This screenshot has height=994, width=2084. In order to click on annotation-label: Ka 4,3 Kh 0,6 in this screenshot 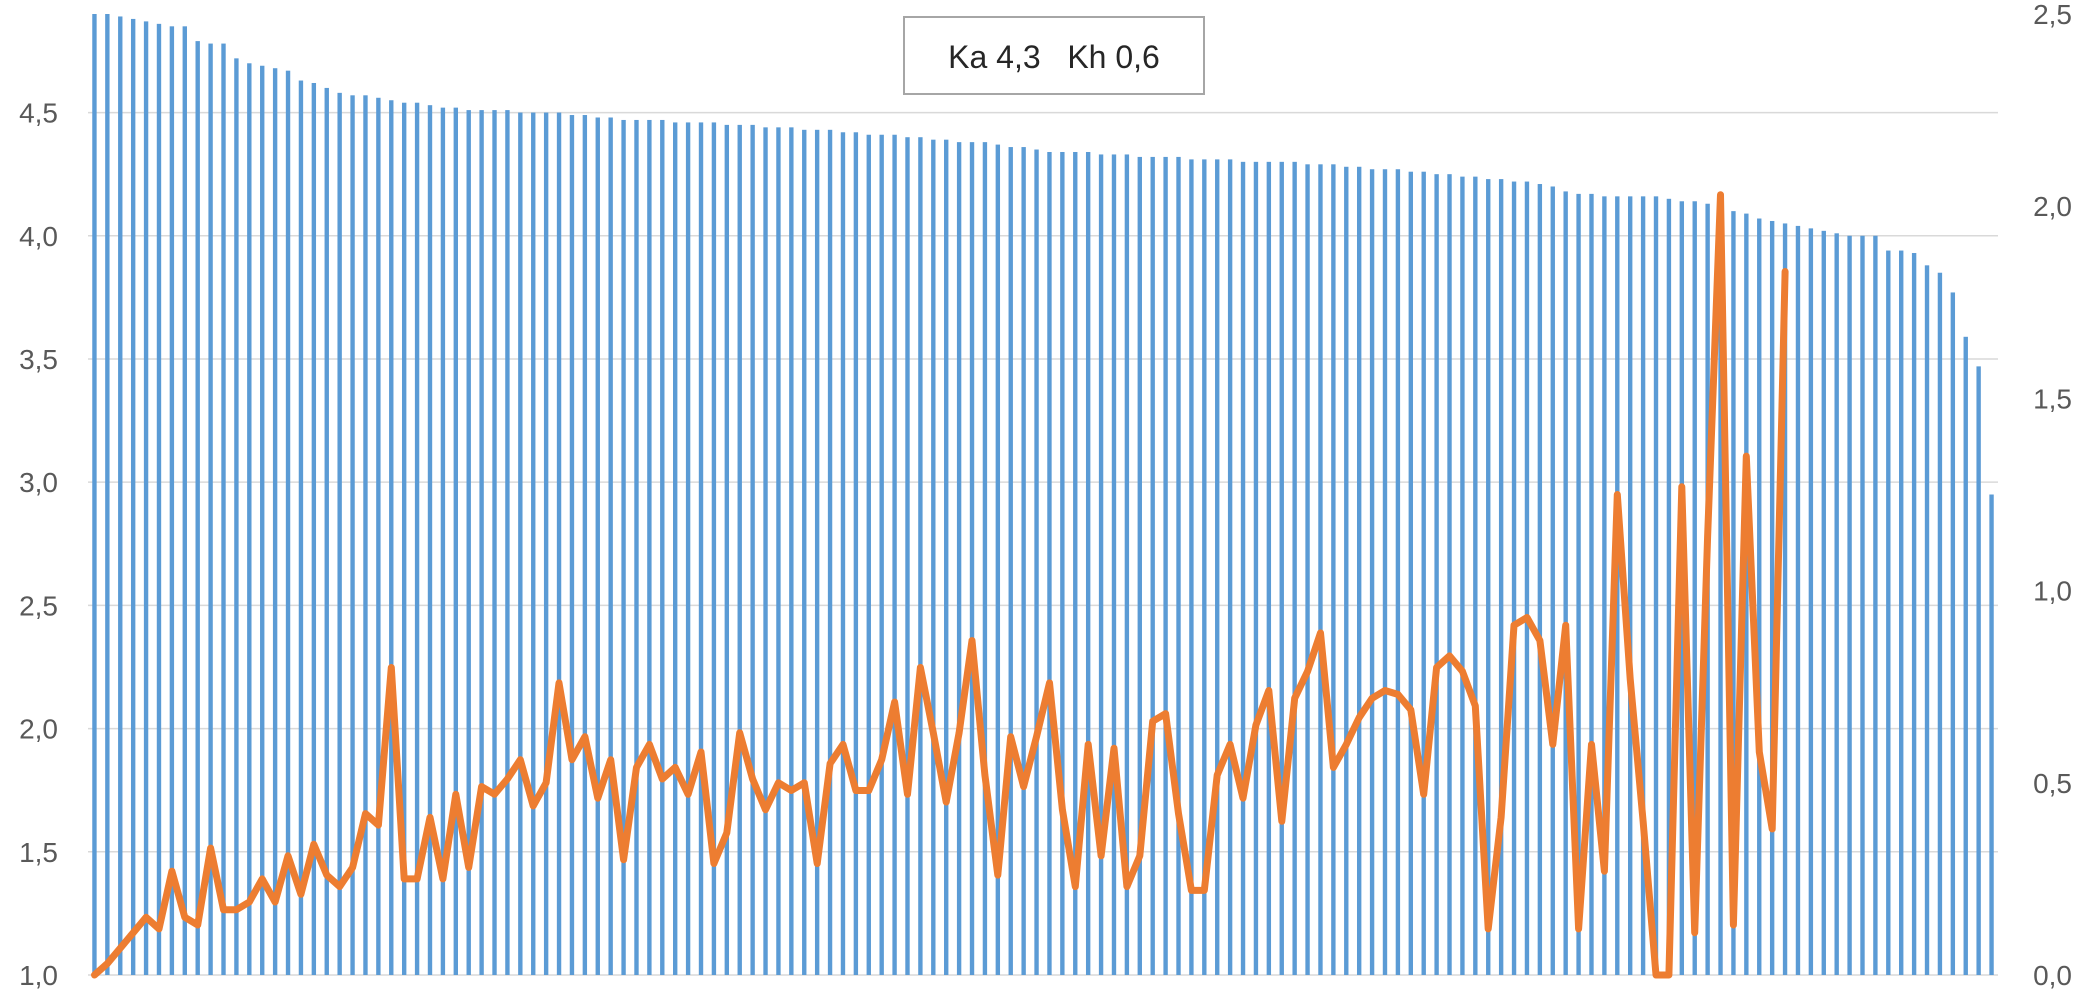, I will do `click(1054, 57)`.